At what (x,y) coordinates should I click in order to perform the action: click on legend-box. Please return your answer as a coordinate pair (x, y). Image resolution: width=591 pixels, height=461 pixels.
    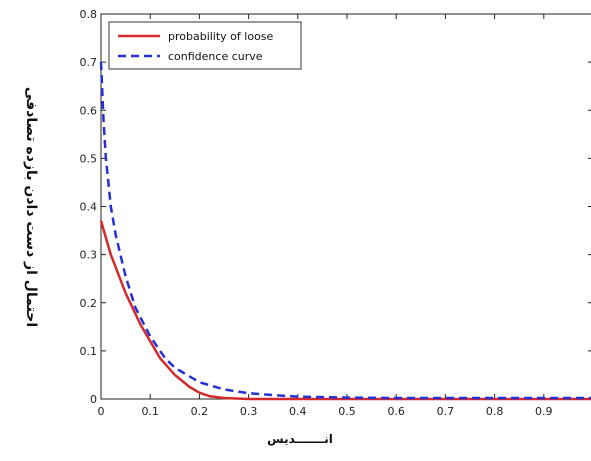
    Looking at the image, I should click on (205, 45).